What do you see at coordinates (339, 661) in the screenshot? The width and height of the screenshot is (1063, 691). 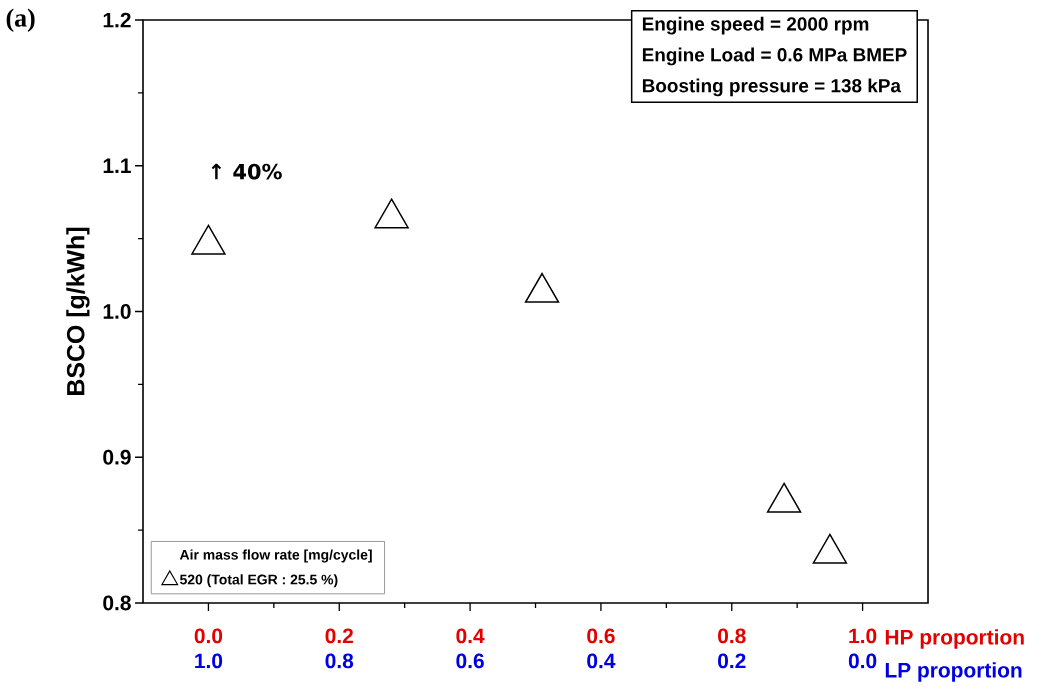 I see `x2-tick-label: 0.8` at bounding box center [339, 661].